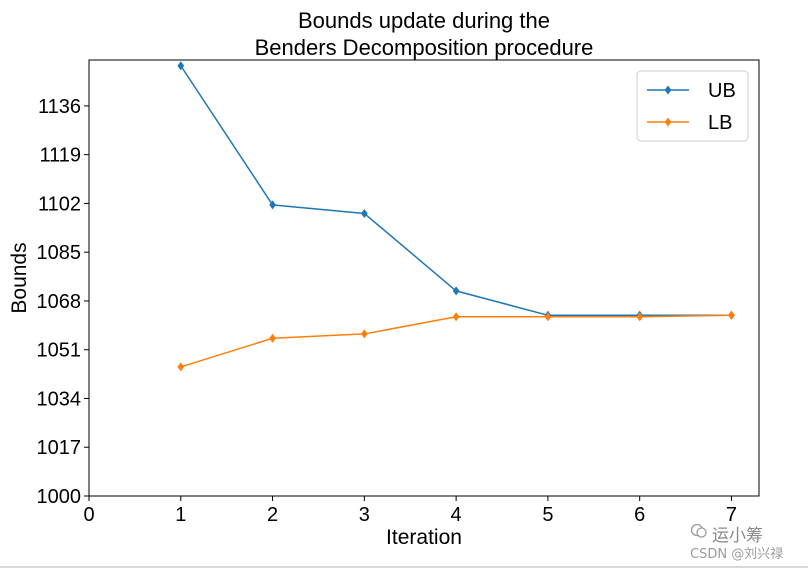  I want to click on x-tick-label: 4, so click(456, 515).